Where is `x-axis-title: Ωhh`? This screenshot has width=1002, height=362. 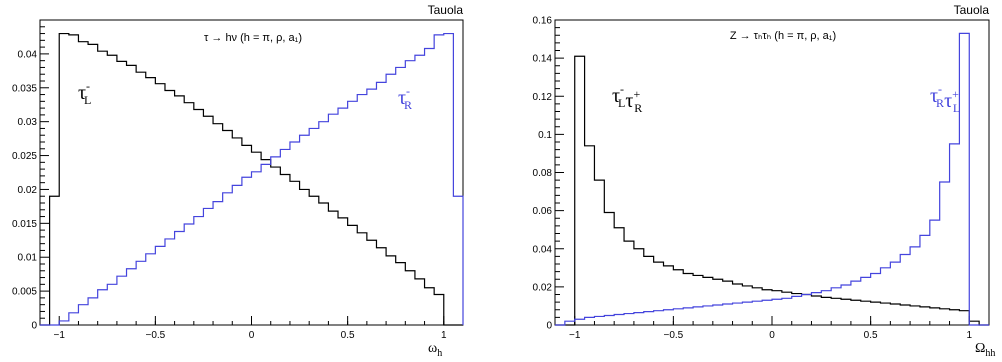
x-axis-title: Ωhh is located at coordinates (985, 350).